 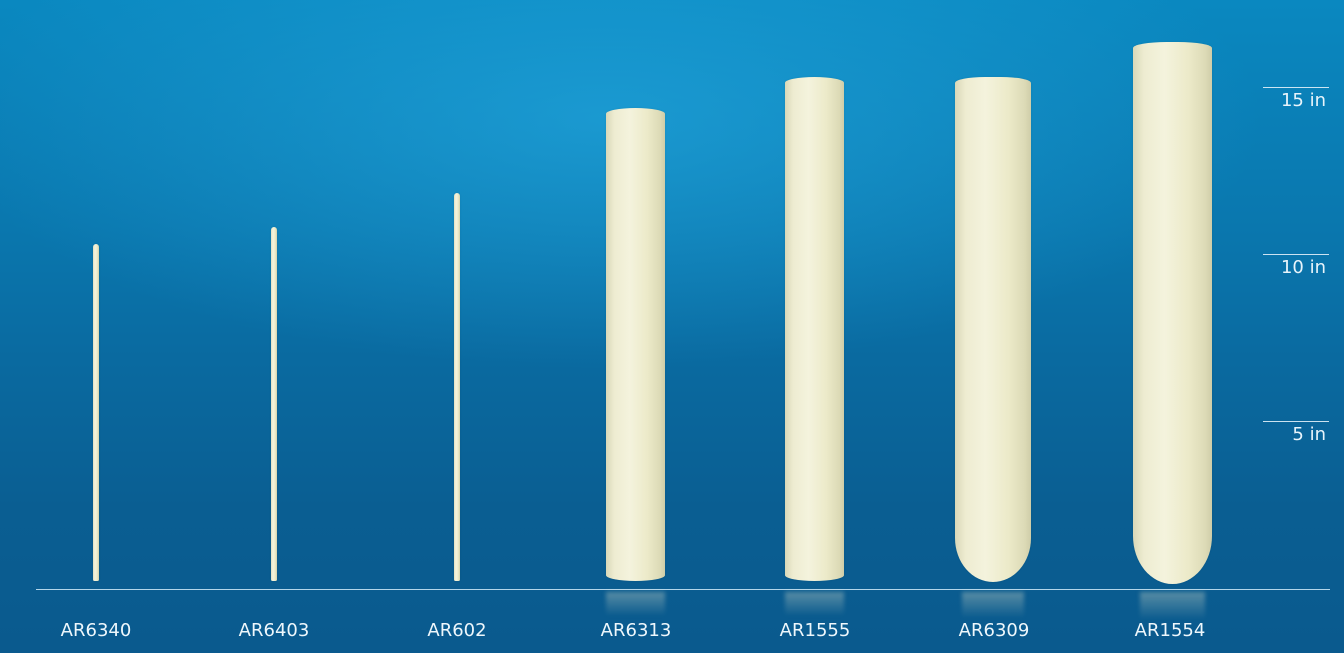 I want to click on scale-label-10: 10 in, so click(x=1303, y=267).